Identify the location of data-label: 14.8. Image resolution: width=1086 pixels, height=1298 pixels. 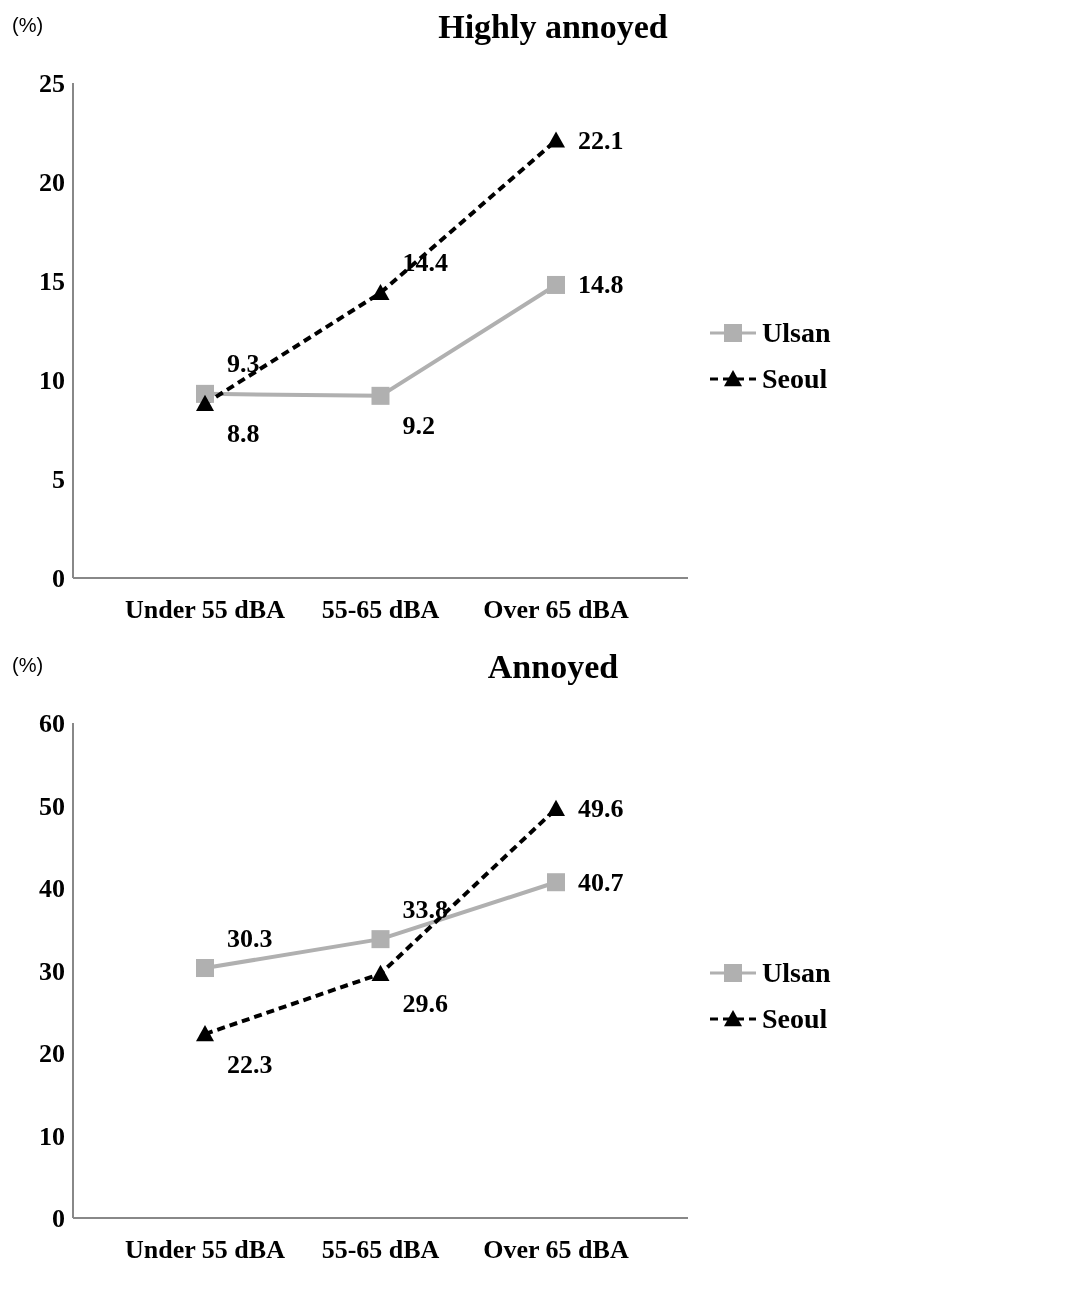
(601, 285).